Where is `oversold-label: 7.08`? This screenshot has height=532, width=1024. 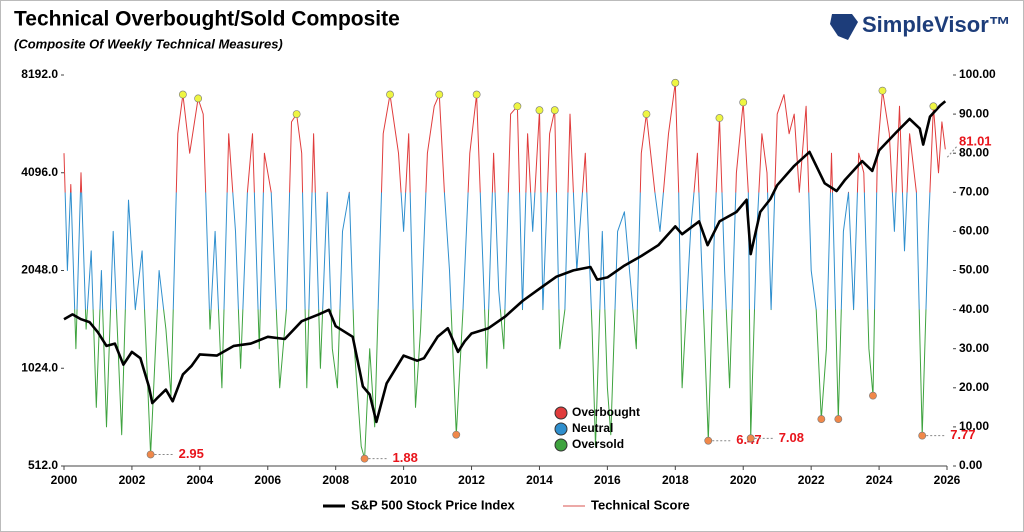
oversold-label: 7.08 is located at coordinates (791, 437).